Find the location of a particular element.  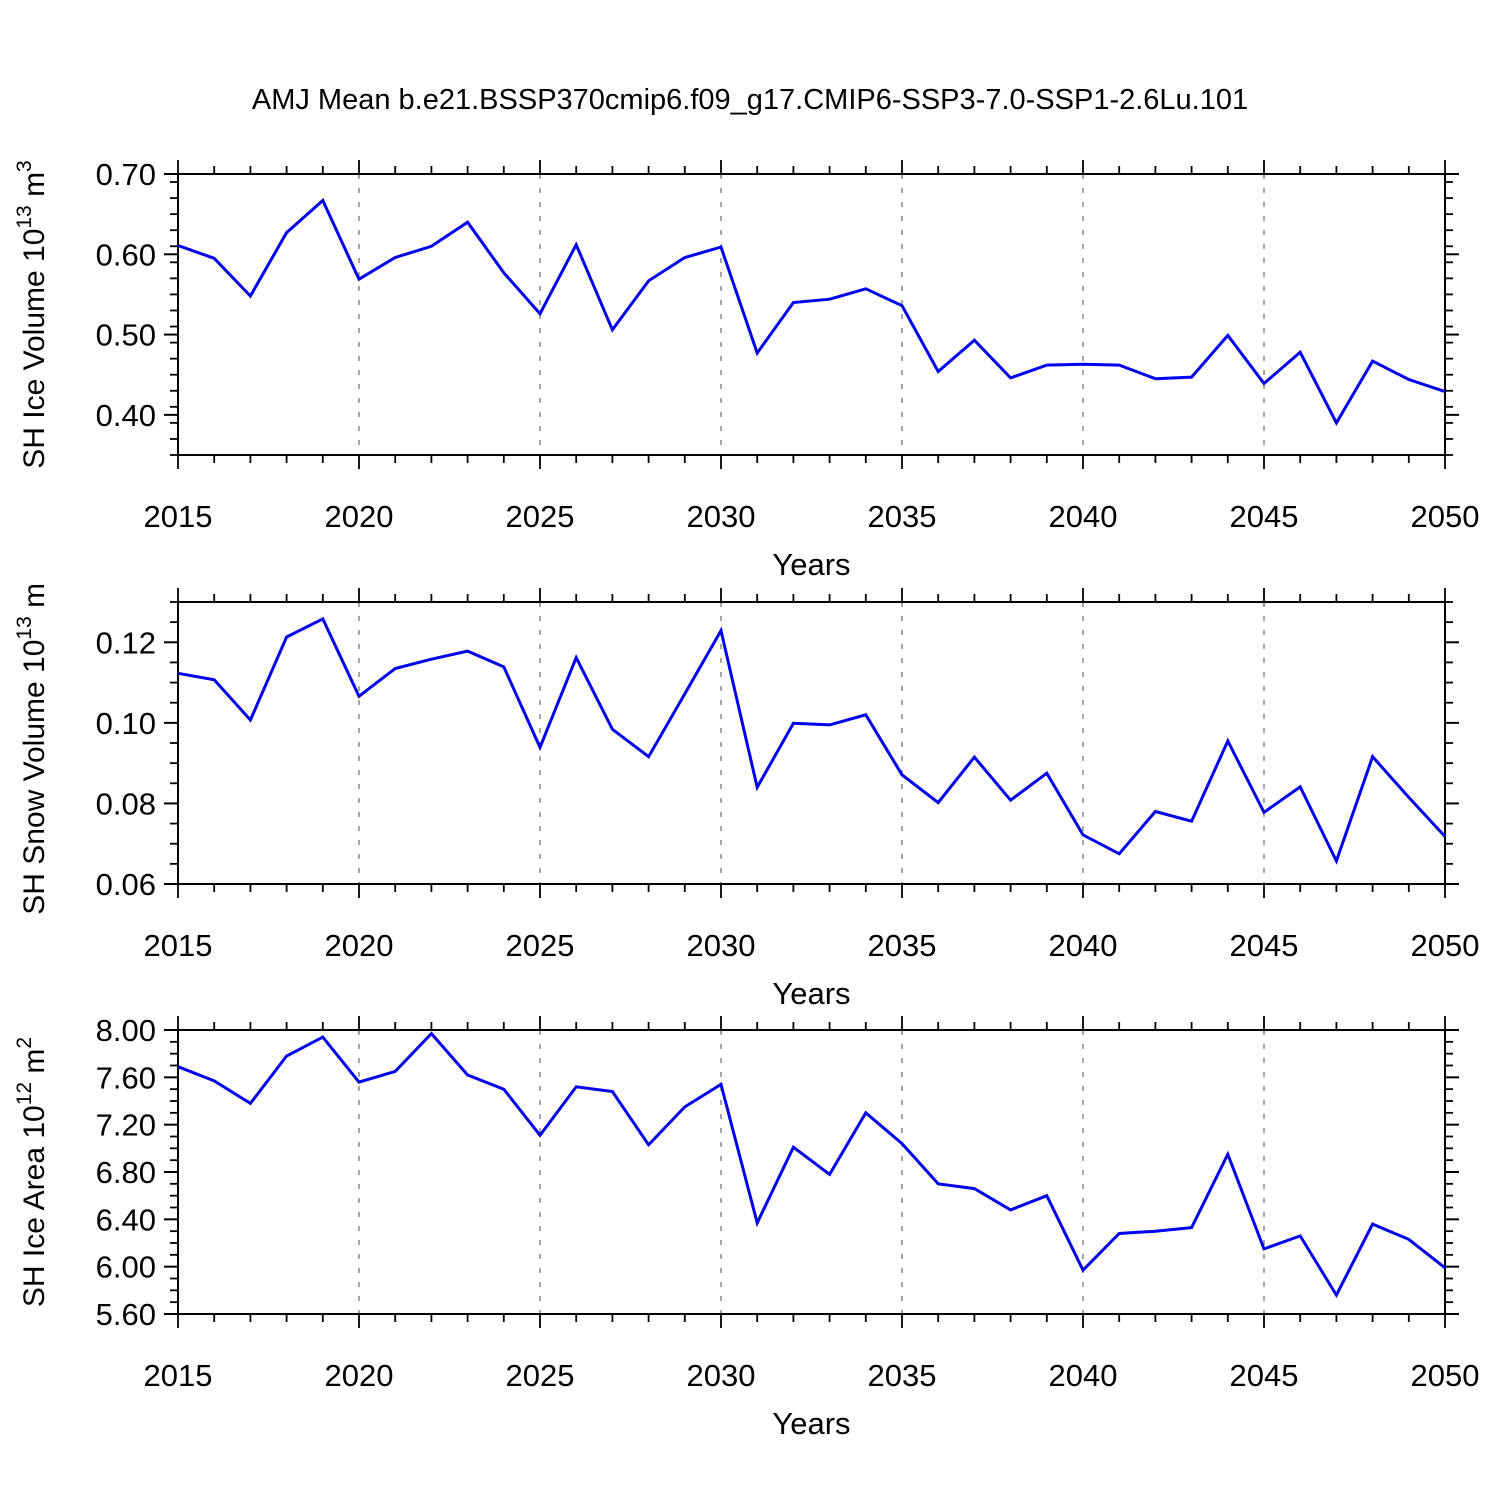

y-tick-label: 8.00 is located at coordinates (126, 1030).